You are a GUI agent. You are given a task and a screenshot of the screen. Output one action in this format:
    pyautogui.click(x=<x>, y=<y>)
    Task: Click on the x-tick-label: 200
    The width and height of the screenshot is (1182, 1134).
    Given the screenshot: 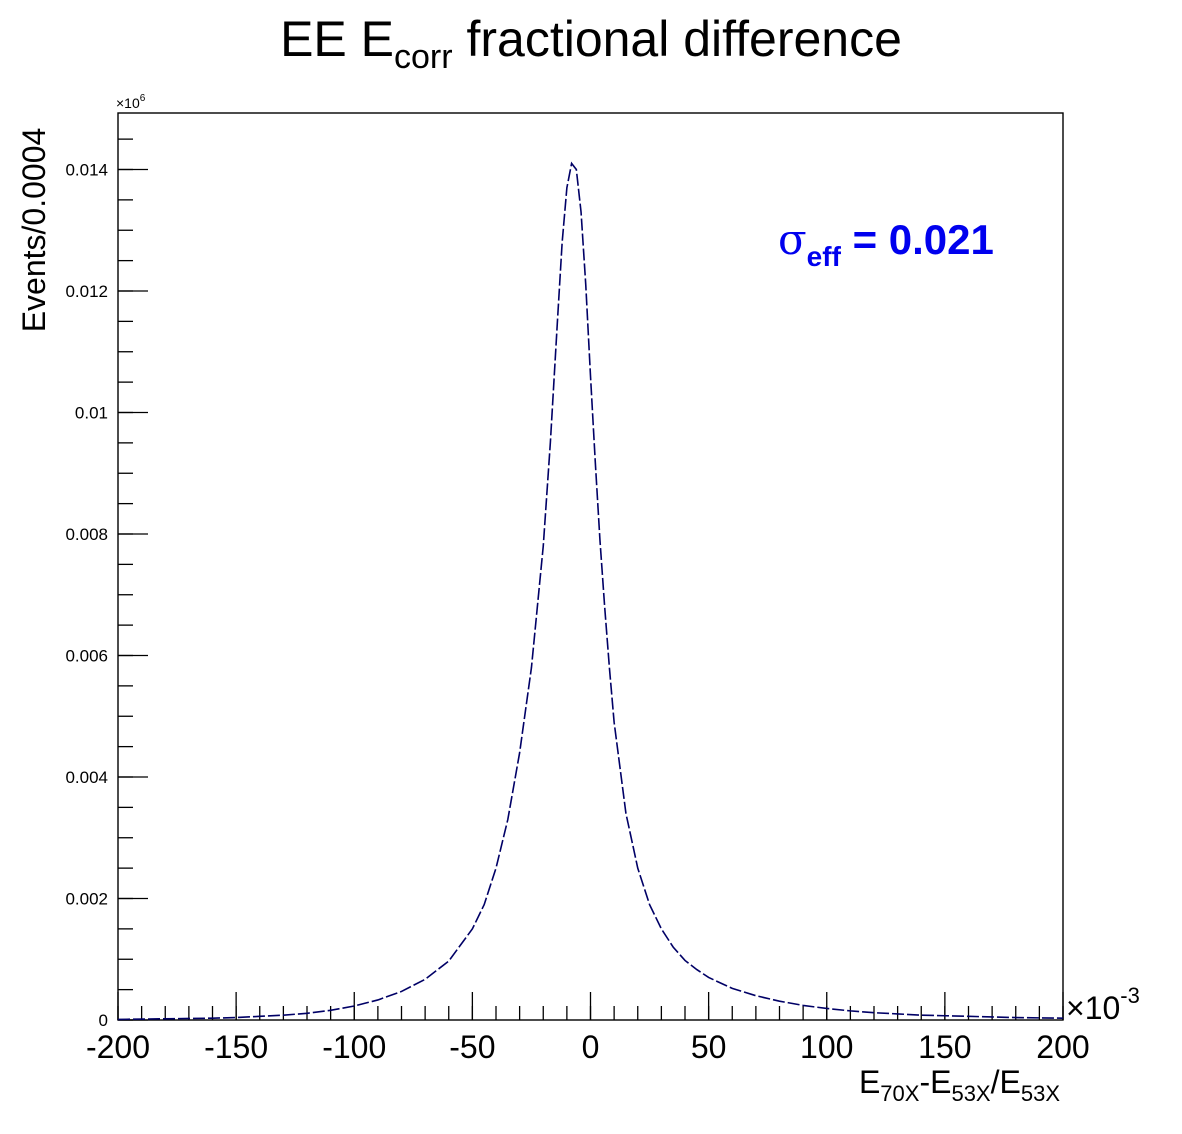 What is the action you would take?
    pyautogui.click(x=1062, y=1047)
    